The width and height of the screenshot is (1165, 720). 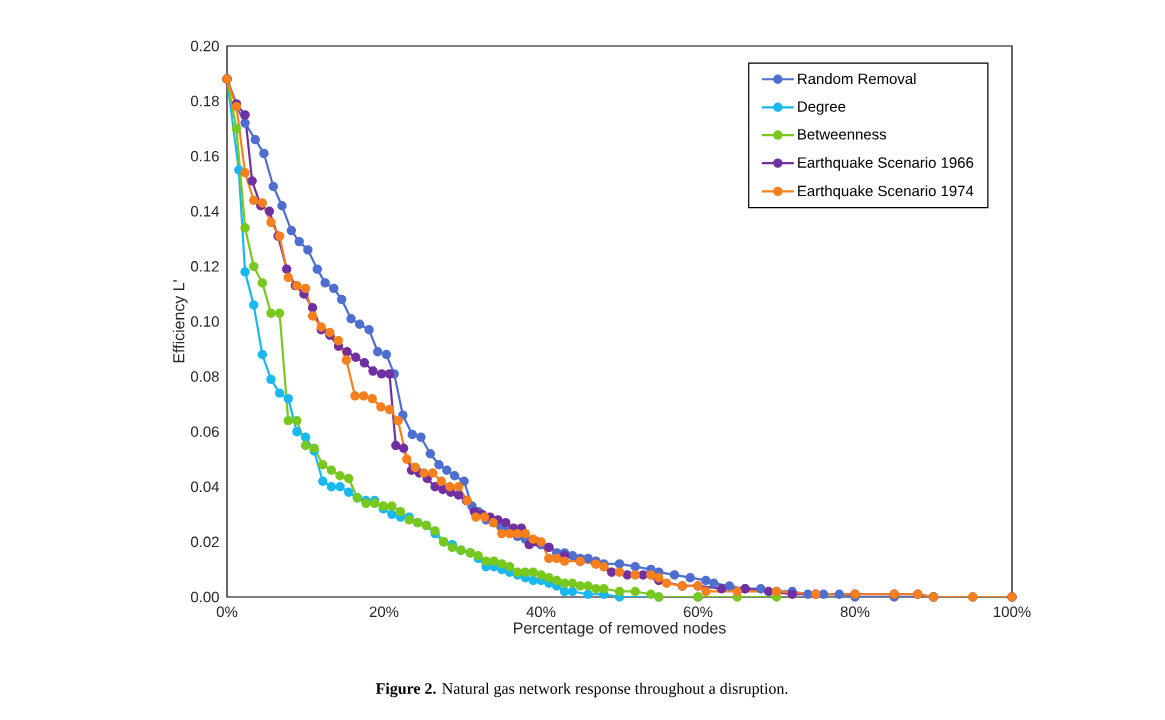 What do you see at coordinates (842, 134) in the screenshot?
I see `legend-label: Betweenness` at bounding box center [842, 134].